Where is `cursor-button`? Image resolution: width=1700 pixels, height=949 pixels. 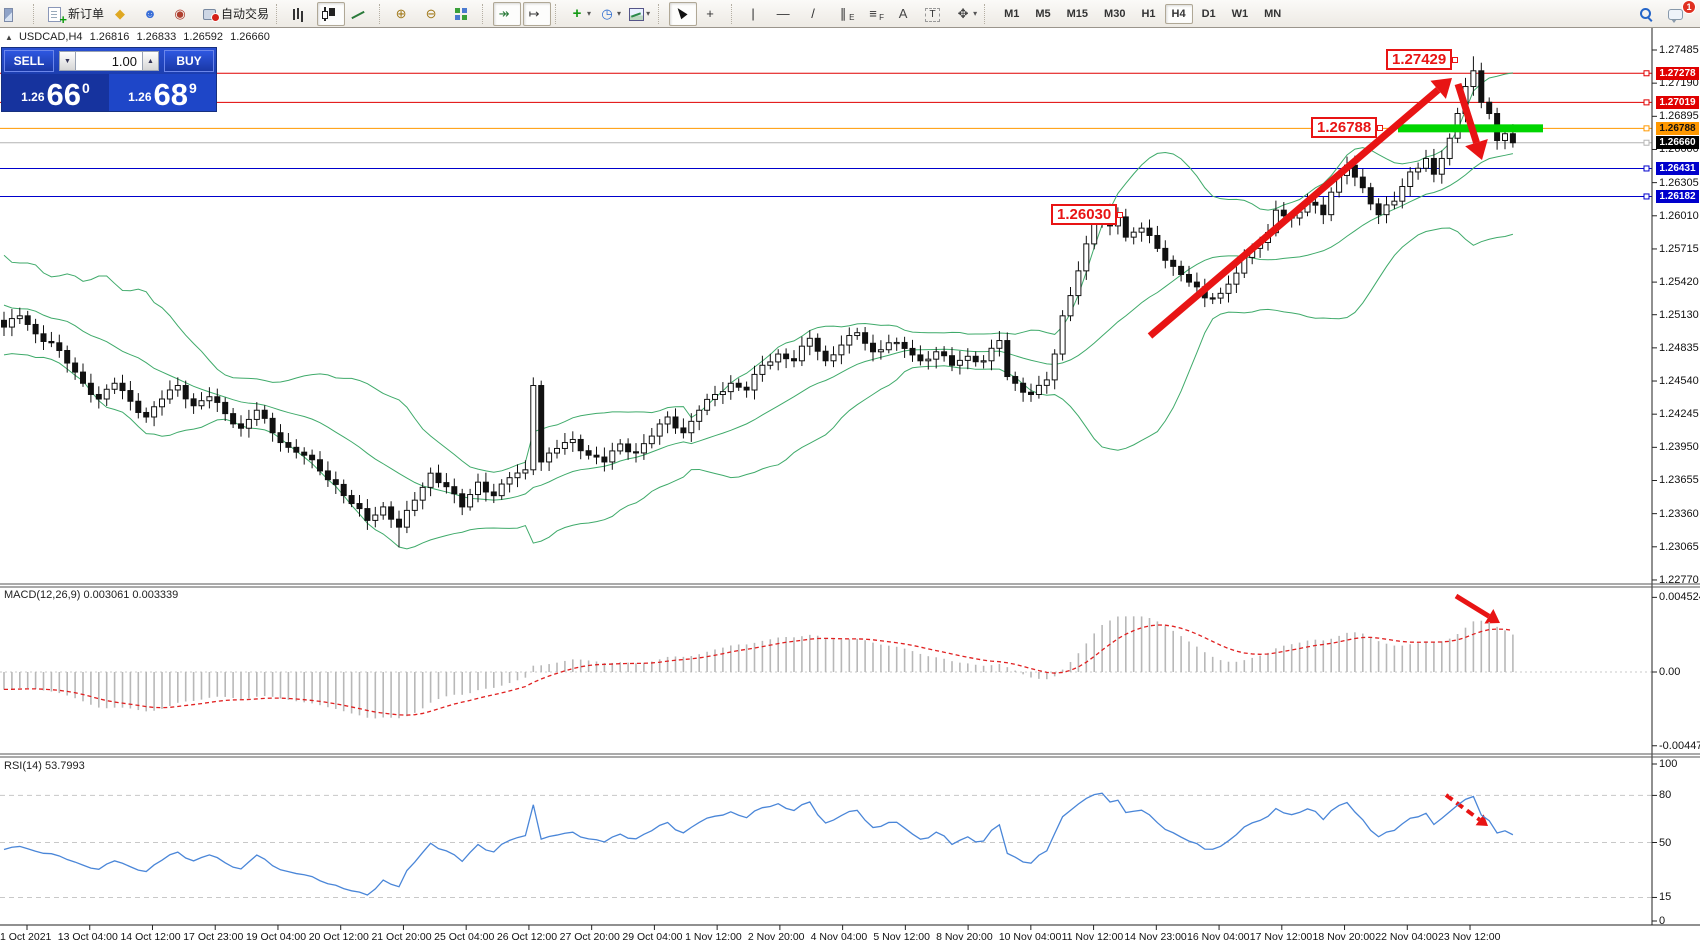
cursor-button is located at coordinates (683, 13).